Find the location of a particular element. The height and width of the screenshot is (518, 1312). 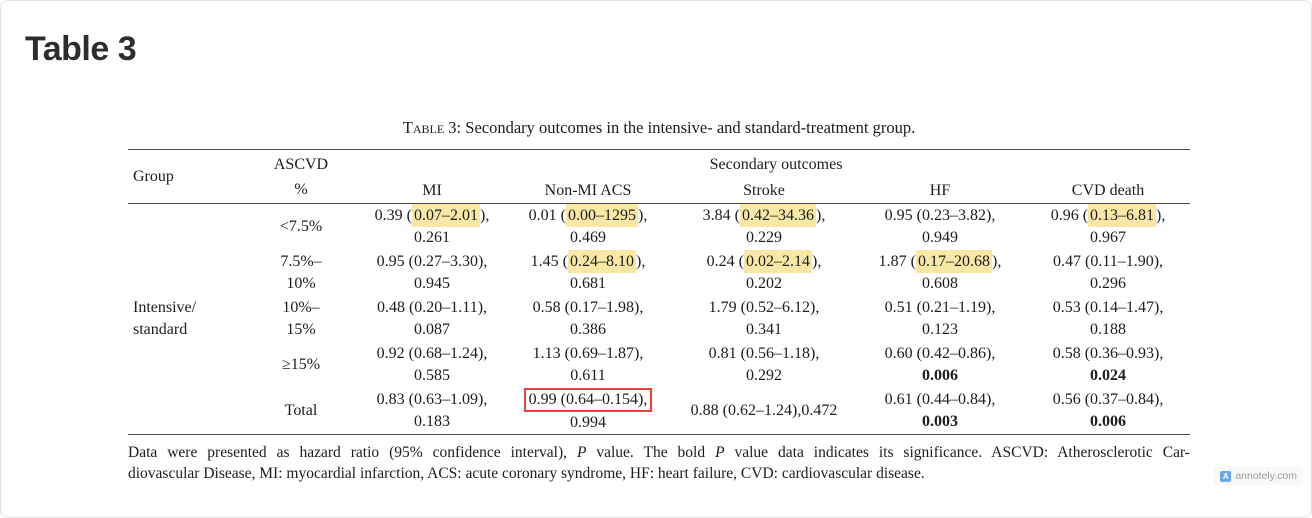

outcome-cell: 0.39 (0.07–2.01), 0.261 is located at coordinates (432, 226).